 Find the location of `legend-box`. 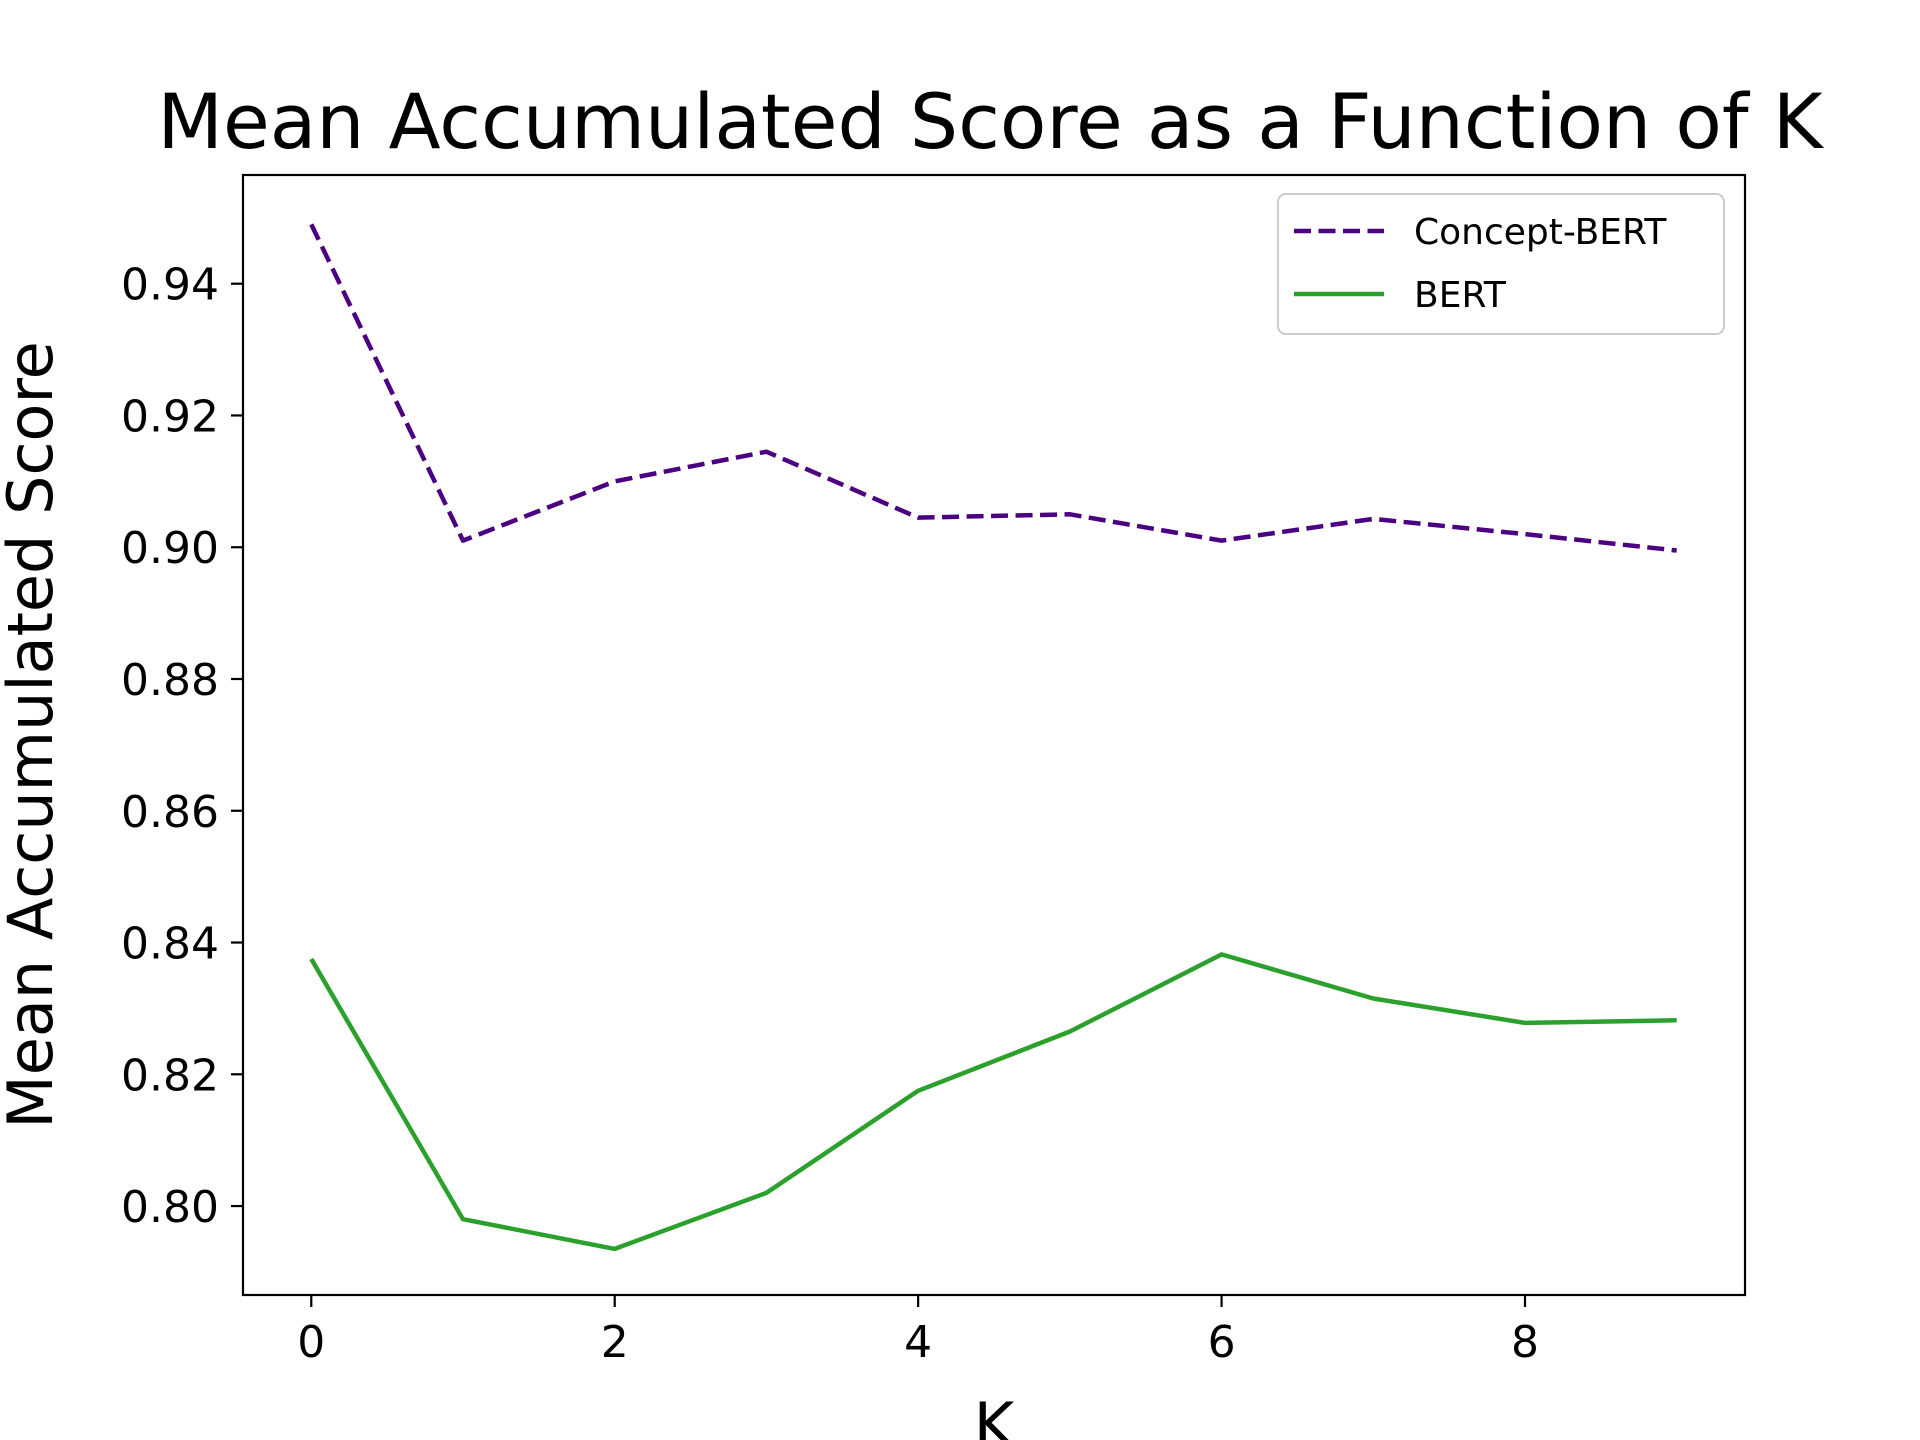

legend-box is located at coordinates (1501, 264).